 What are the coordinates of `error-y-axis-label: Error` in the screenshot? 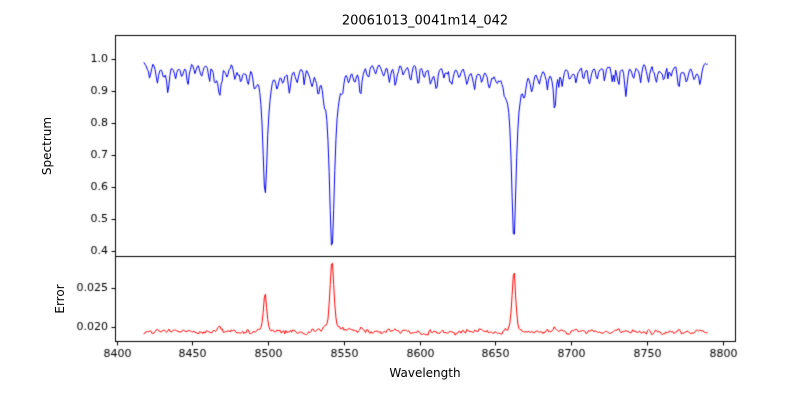 It's located at (60, 299).